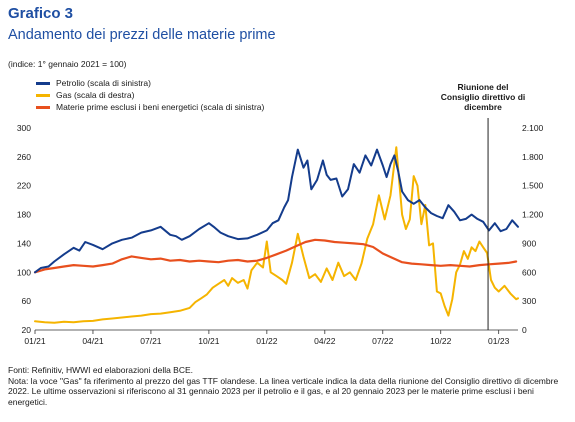 The height and width of the screenshot is (422, 575). Describe the element at coordinates (24, 272) in the screenshot. I see `y-left-tick-label: 100` at that location.